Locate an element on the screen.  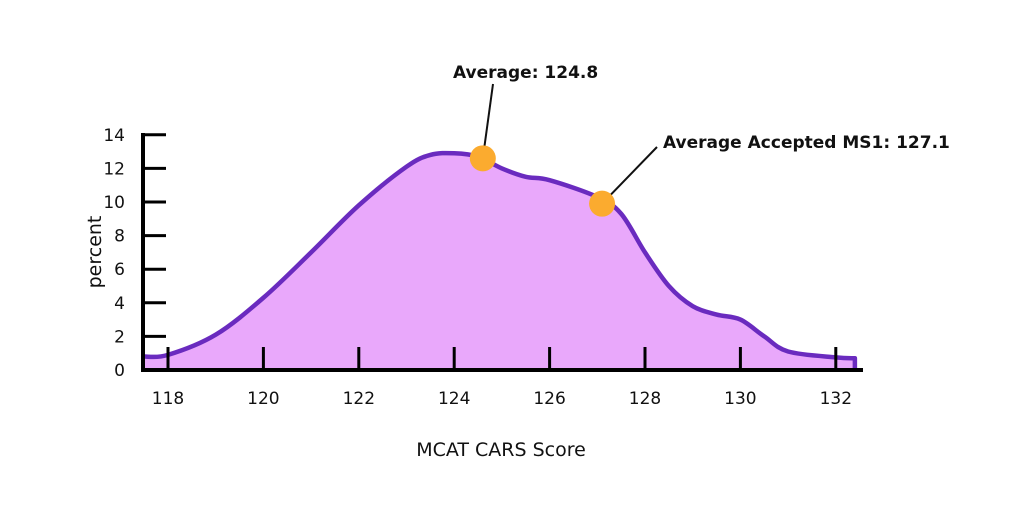
x-tick-label: 128 is located at coordinates (645, 399).